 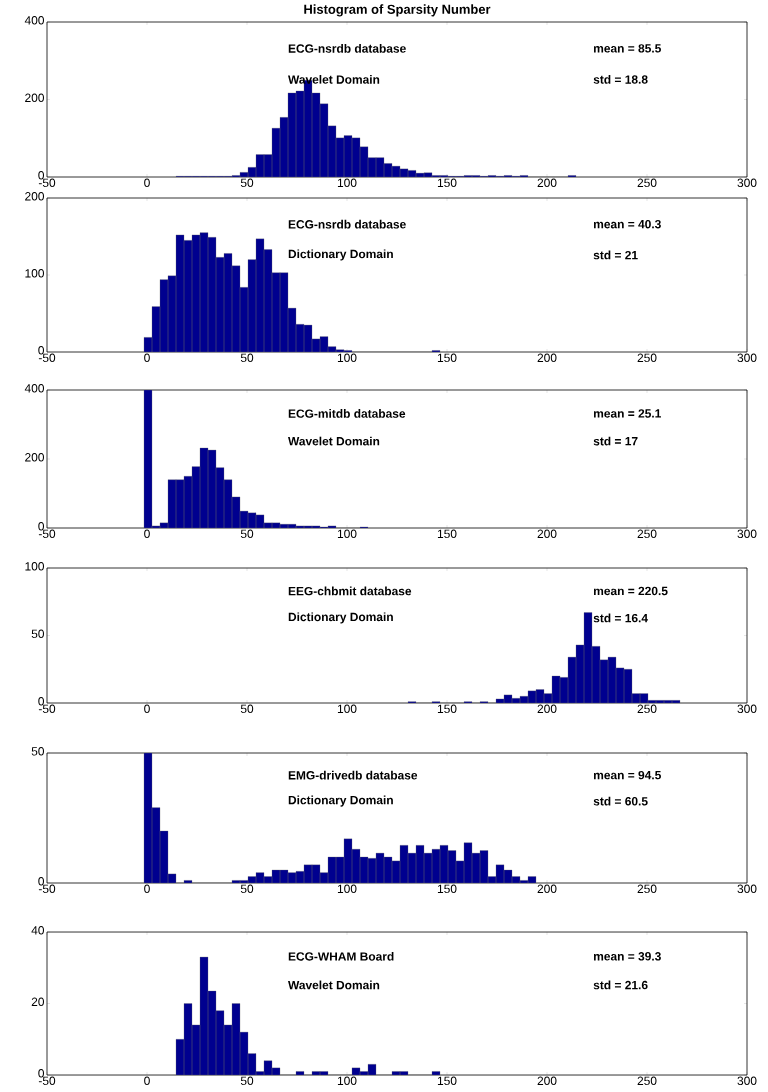 What do you see at coordinates (620, 985) in the screenshot?
I see `annotation: std = 21.6` at bounding box center [620, 985].